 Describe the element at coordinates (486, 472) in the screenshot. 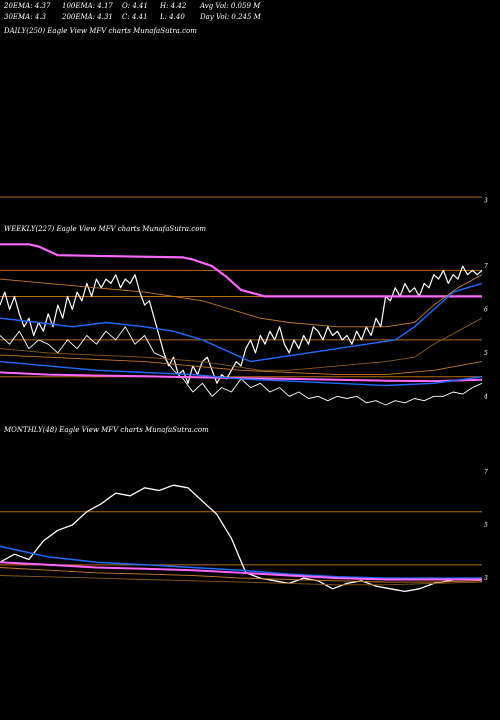

I see `monthly-tick-label-0: 7` at that location.